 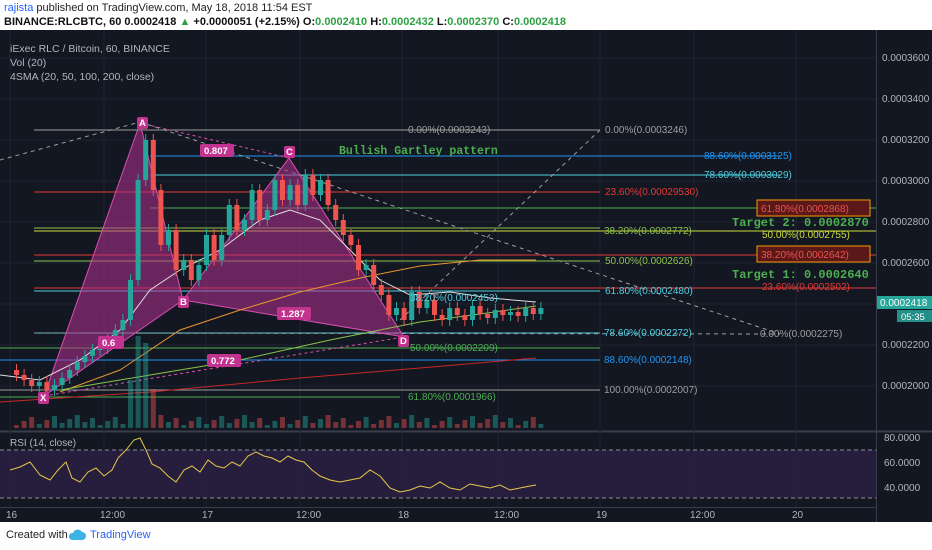 What do you see at coordinates (648, 333) in the screenshot?
I see `fib-label: 78.60%(0.0002272)` at bounding box center [648, 333].